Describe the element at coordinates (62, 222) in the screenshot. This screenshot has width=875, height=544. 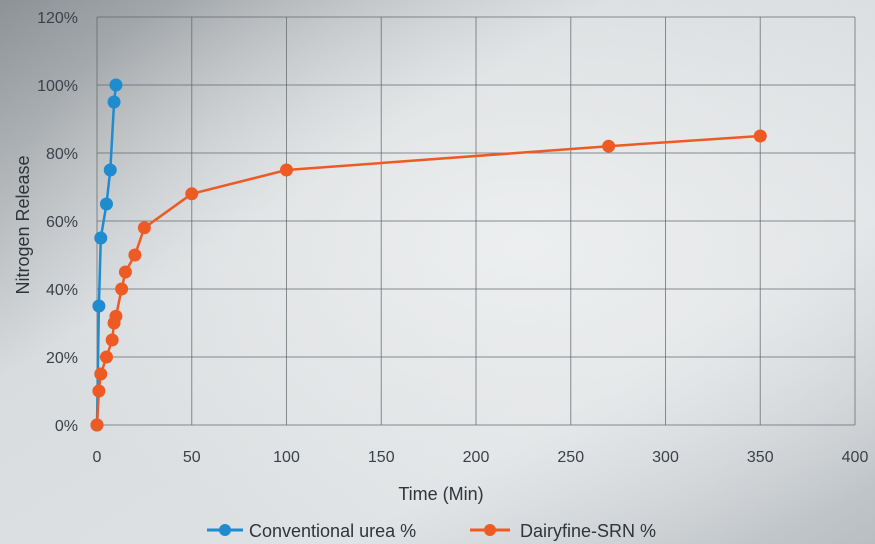
I see `y-tick-label: 60%` at that location.